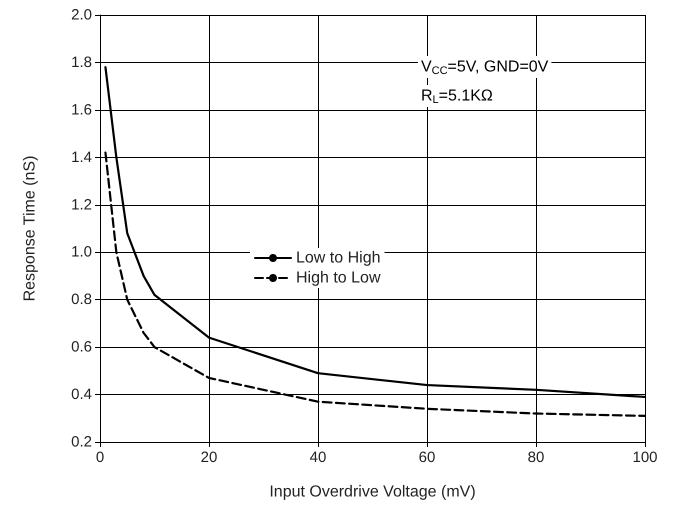  What do you see at coordinates (100, 457) in the screenshot?
I see `x-tick-label: 0` at bounding box center [100, 457].